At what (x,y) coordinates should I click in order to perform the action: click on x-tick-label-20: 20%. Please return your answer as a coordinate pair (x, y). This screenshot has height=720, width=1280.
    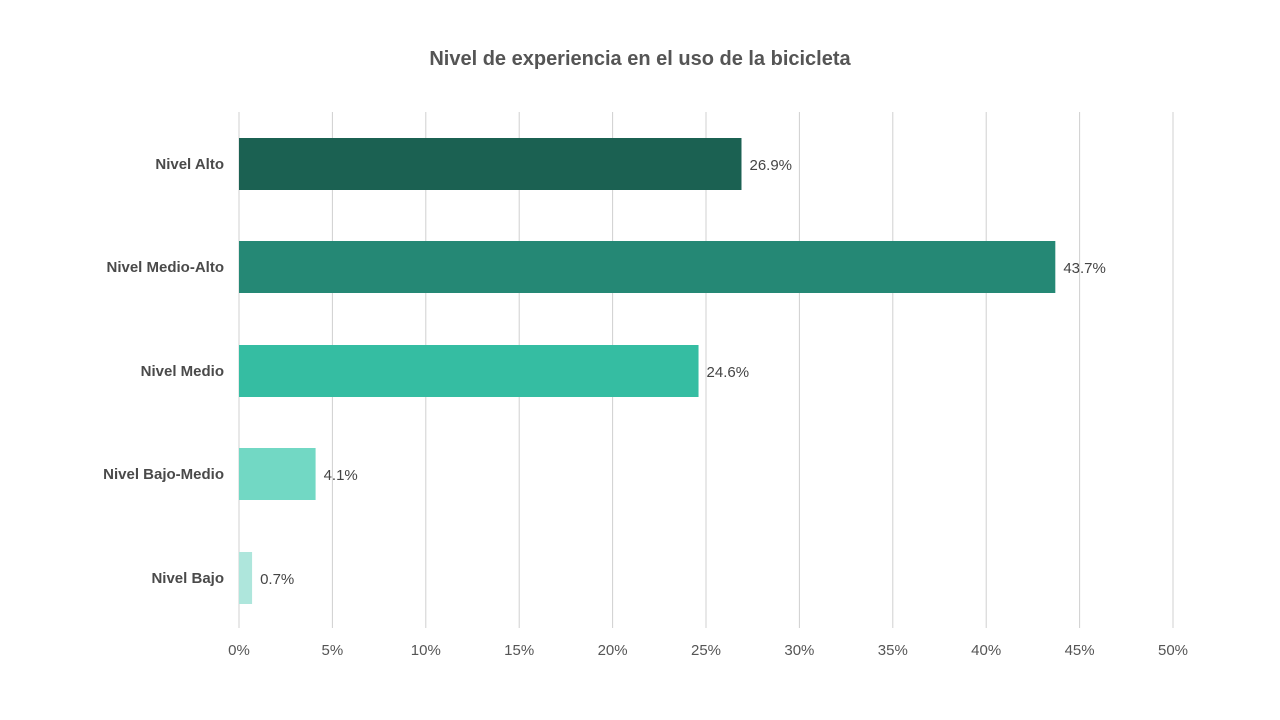
    Looking at the image, I should click on (613, 650).